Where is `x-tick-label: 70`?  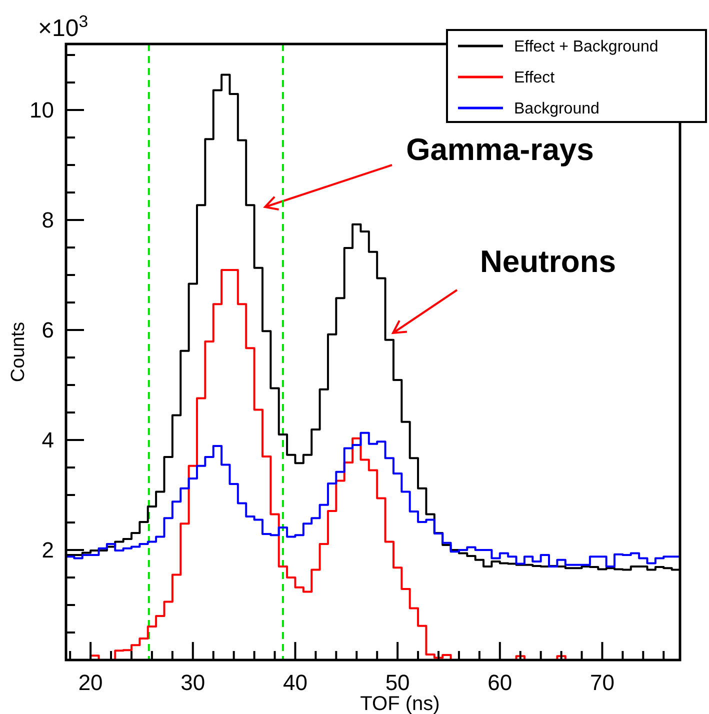
x-tick-label: 70 is located at coordinates (602, 682).